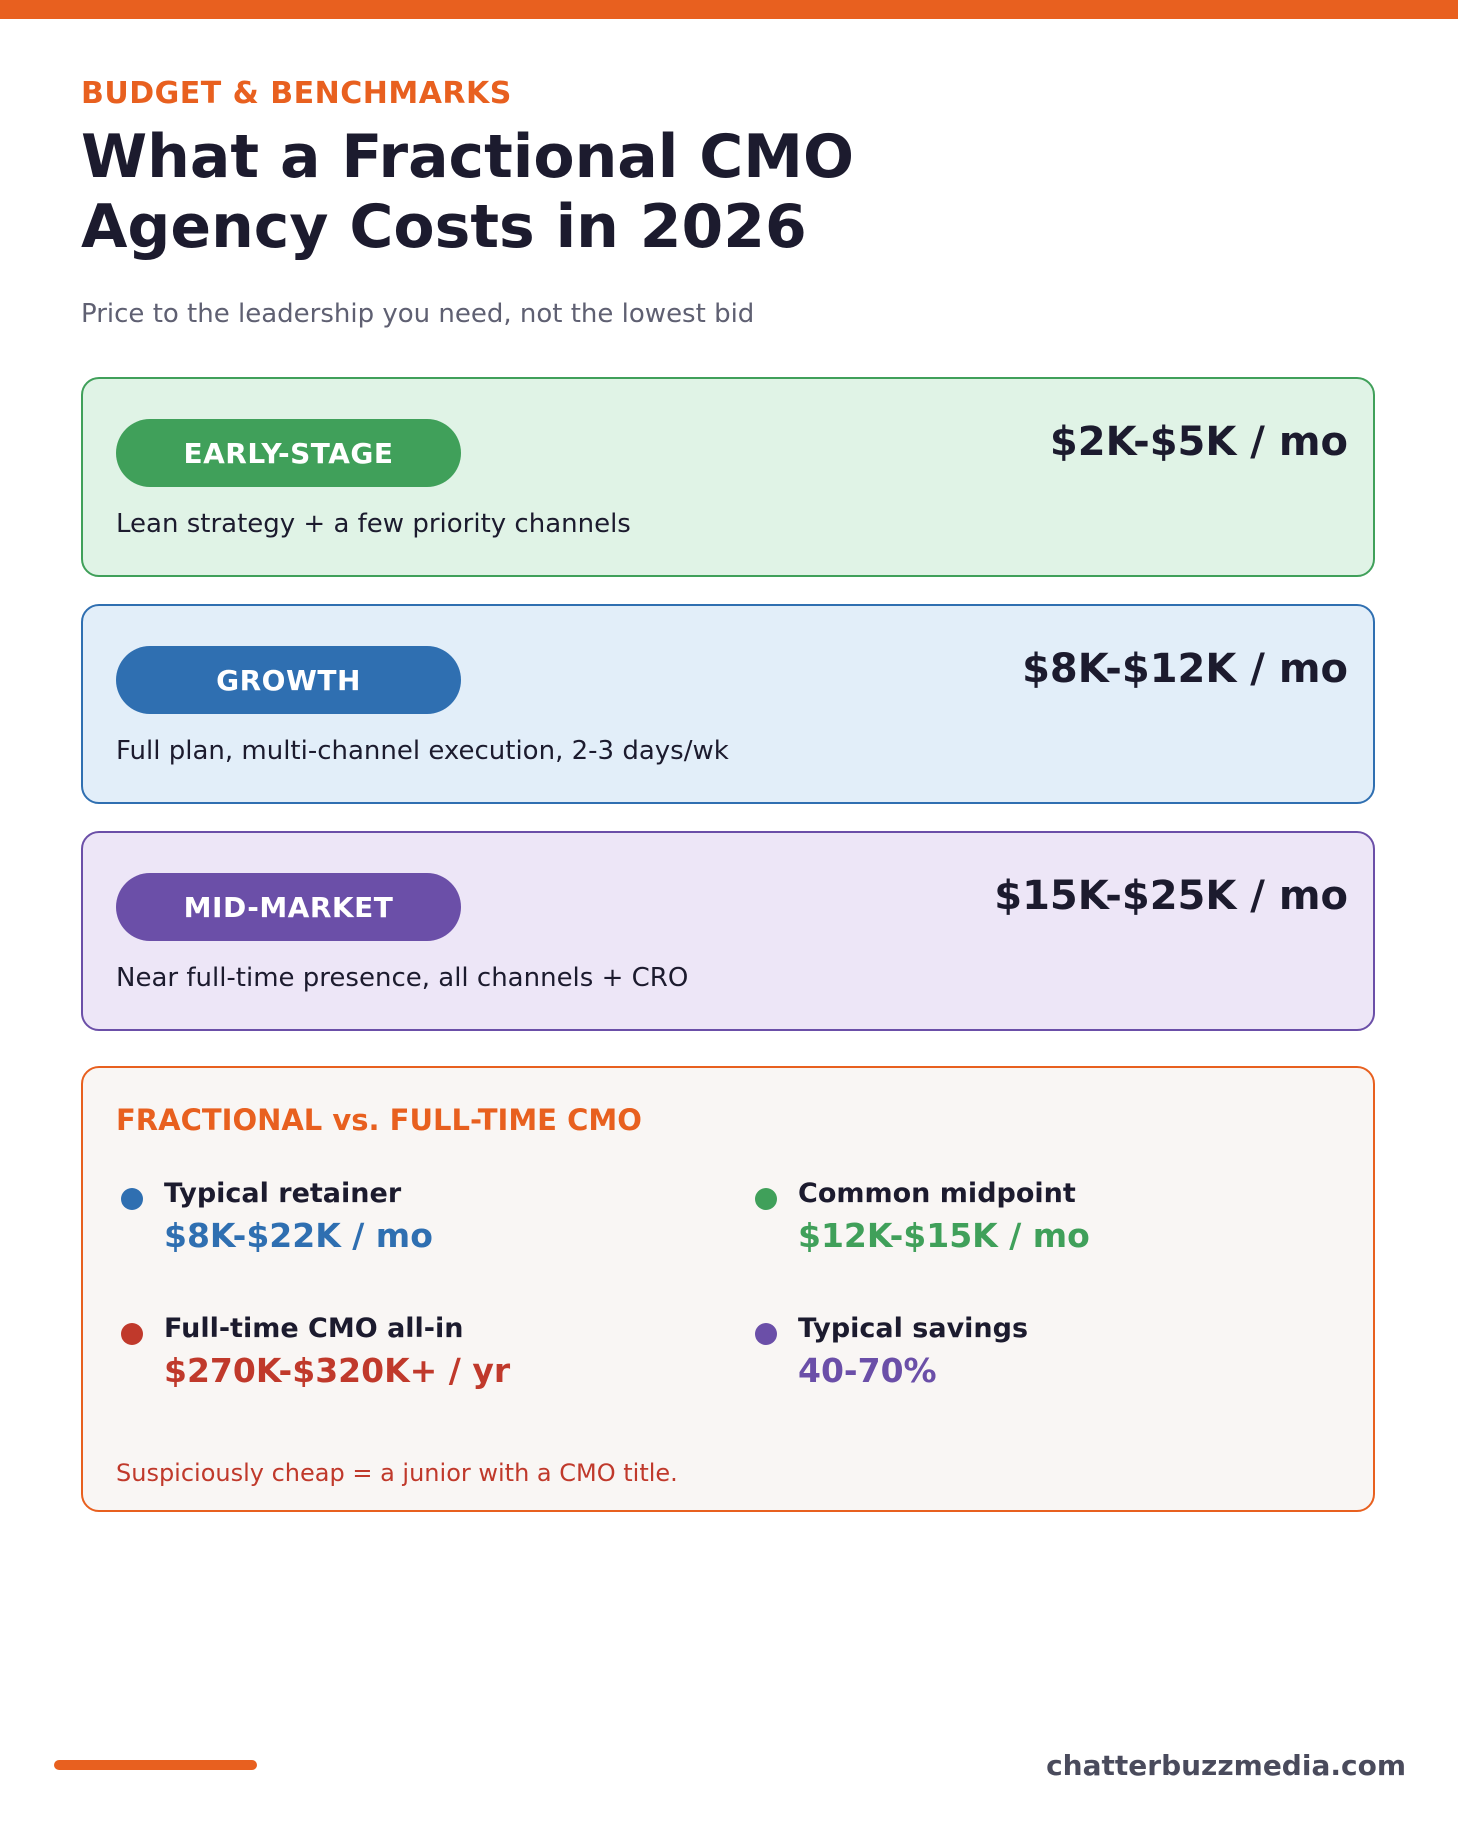 This screenshot has width=1458, height=1822. What do you see at coordinates (288, 453) in the screenshot?
I see `tier-badge-early-stage: EARLY-STAGE` at bounding box center [288, 453].